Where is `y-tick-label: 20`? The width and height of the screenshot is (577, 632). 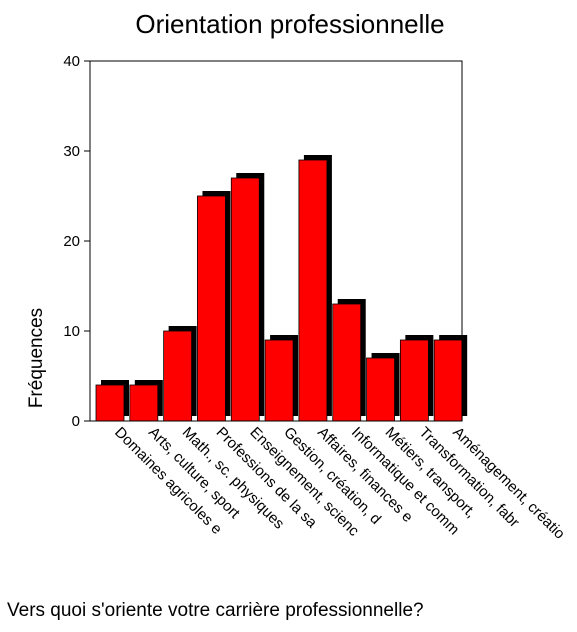 y-tick-label: 20 is located at coordinates (71, 241).